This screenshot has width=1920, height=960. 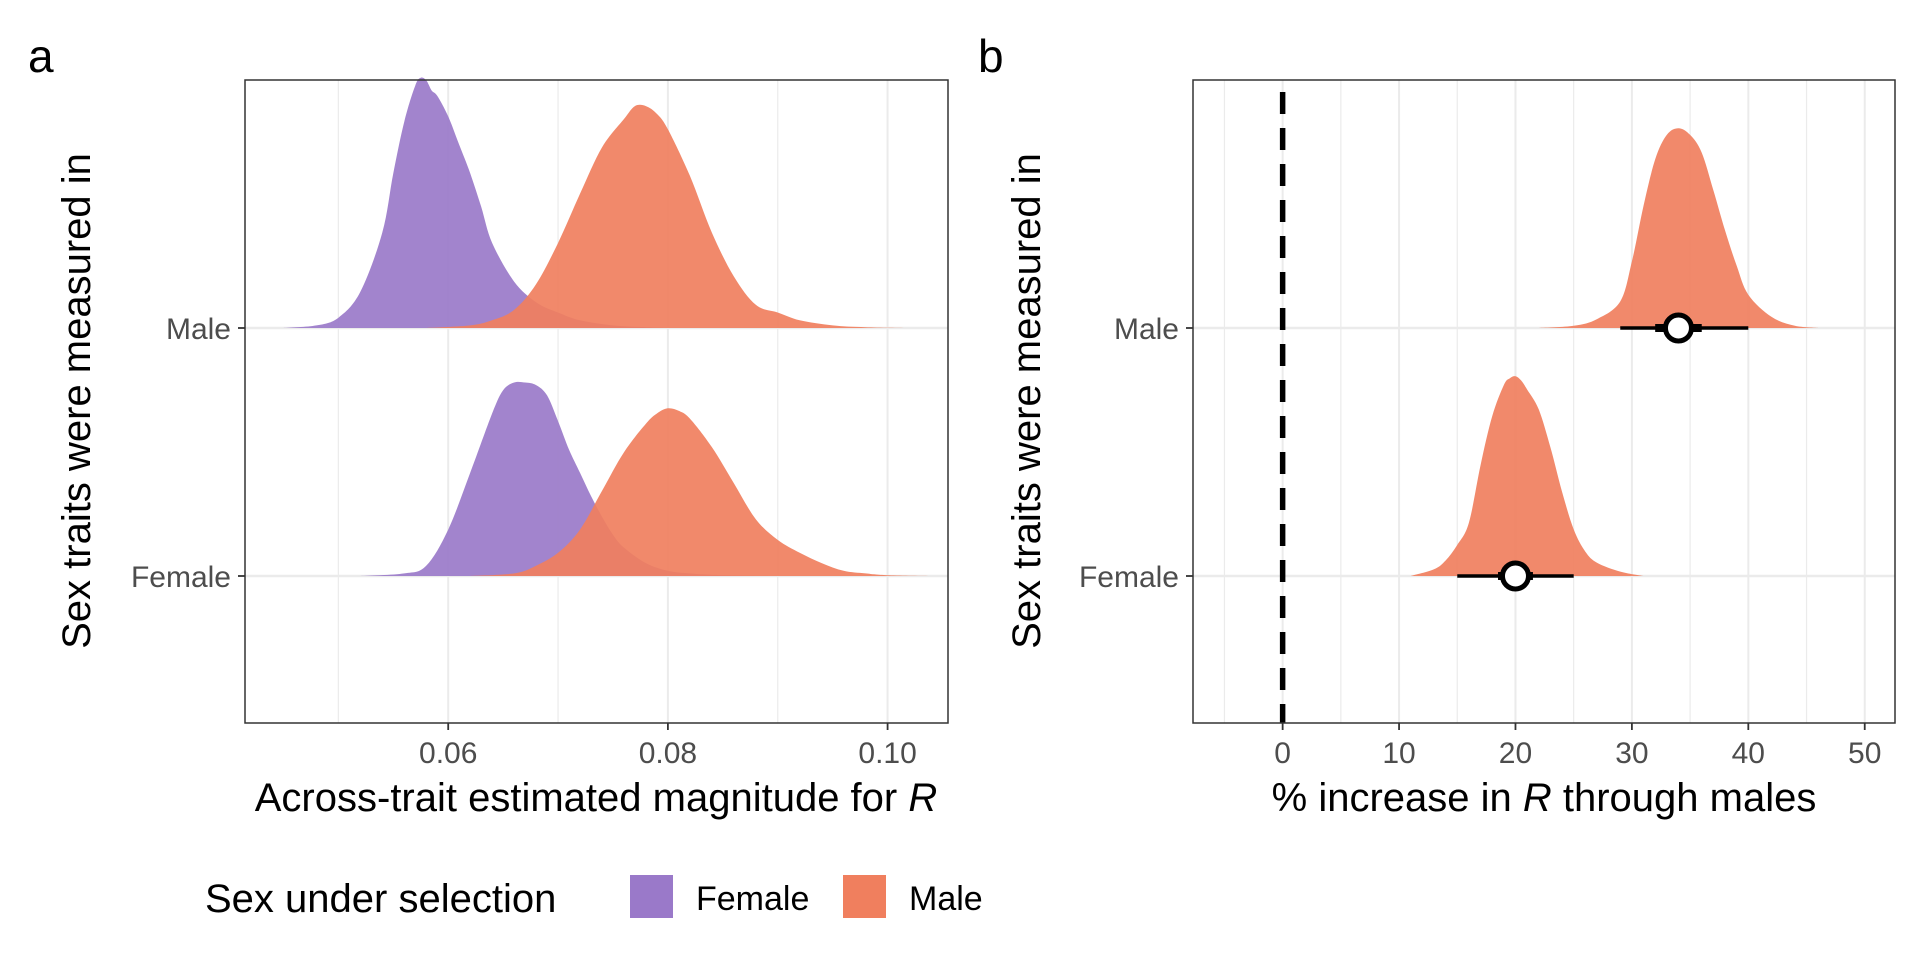 What do you see at coordinates (77, 401) in the screenshot?
I see `panel-a-y-axis-title: Sex traits were measured in` at bounding box center [77, 401].